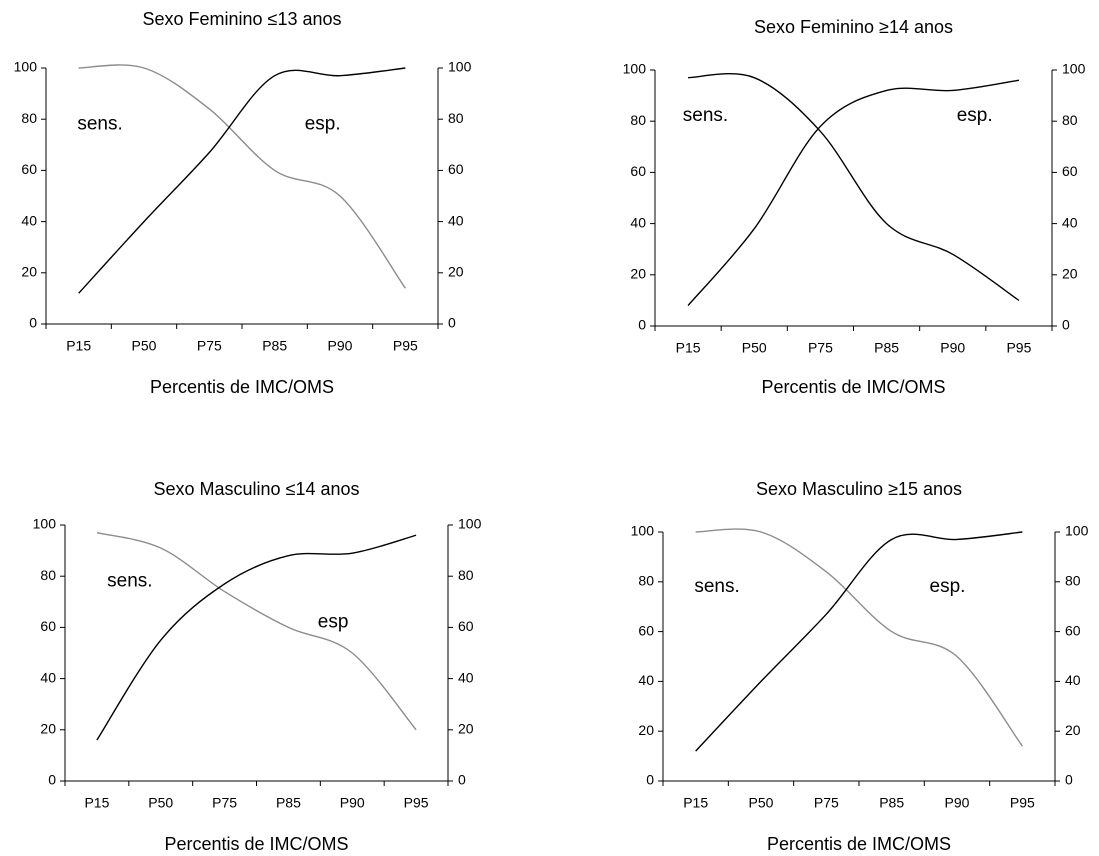 This screenshot has height=856, width=1099. Describe the element at coordinates (859, 489) in the screenshot. I see `chart-title: Sexo Masculino ≥15 anos` at that location.